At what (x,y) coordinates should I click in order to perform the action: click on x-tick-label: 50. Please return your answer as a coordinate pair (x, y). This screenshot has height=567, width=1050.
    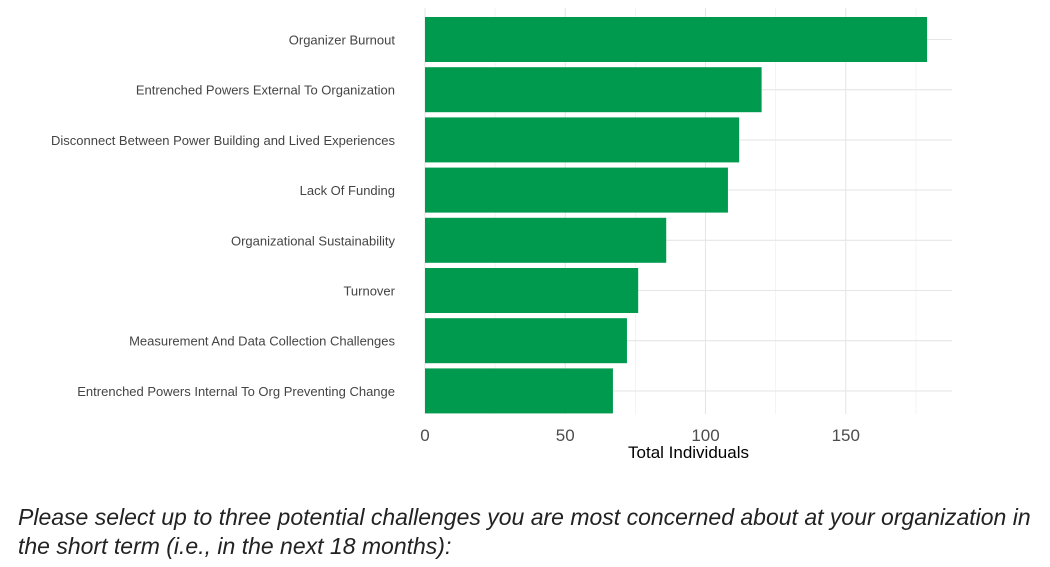
    Looking at the image, I should click on (565, 435).